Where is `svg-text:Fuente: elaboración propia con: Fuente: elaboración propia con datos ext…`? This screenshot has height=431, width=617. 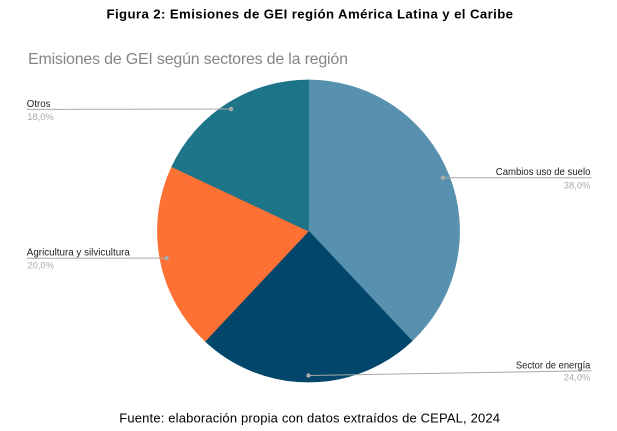
svg-text:Fuente: elaboración propia con: Fuente: elaboración propia con datos ext… is located at coordinates (309, 417).